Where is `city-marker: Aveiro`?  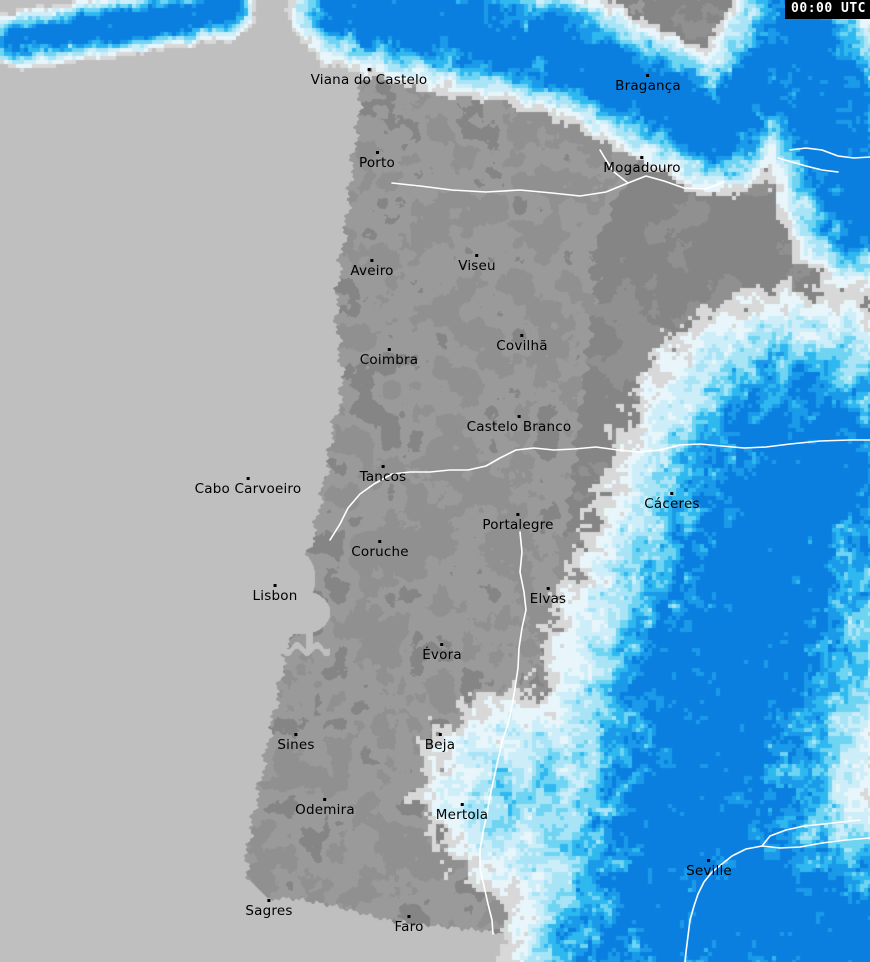
city-marker: Aveiro is located at coordinates (371, 268).